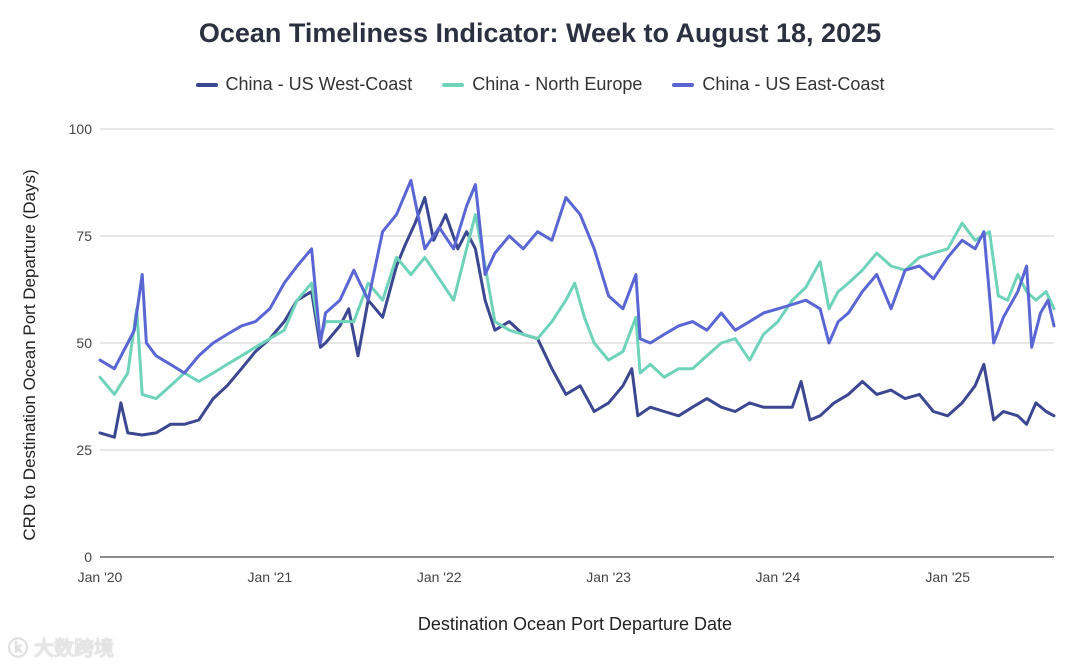 The width and height of the screenshot is (1080, 666). What do you see at coordinates (84, 343) in the screenshot?
I see `y-tick-label: 50` at bounding box center [84, 343].